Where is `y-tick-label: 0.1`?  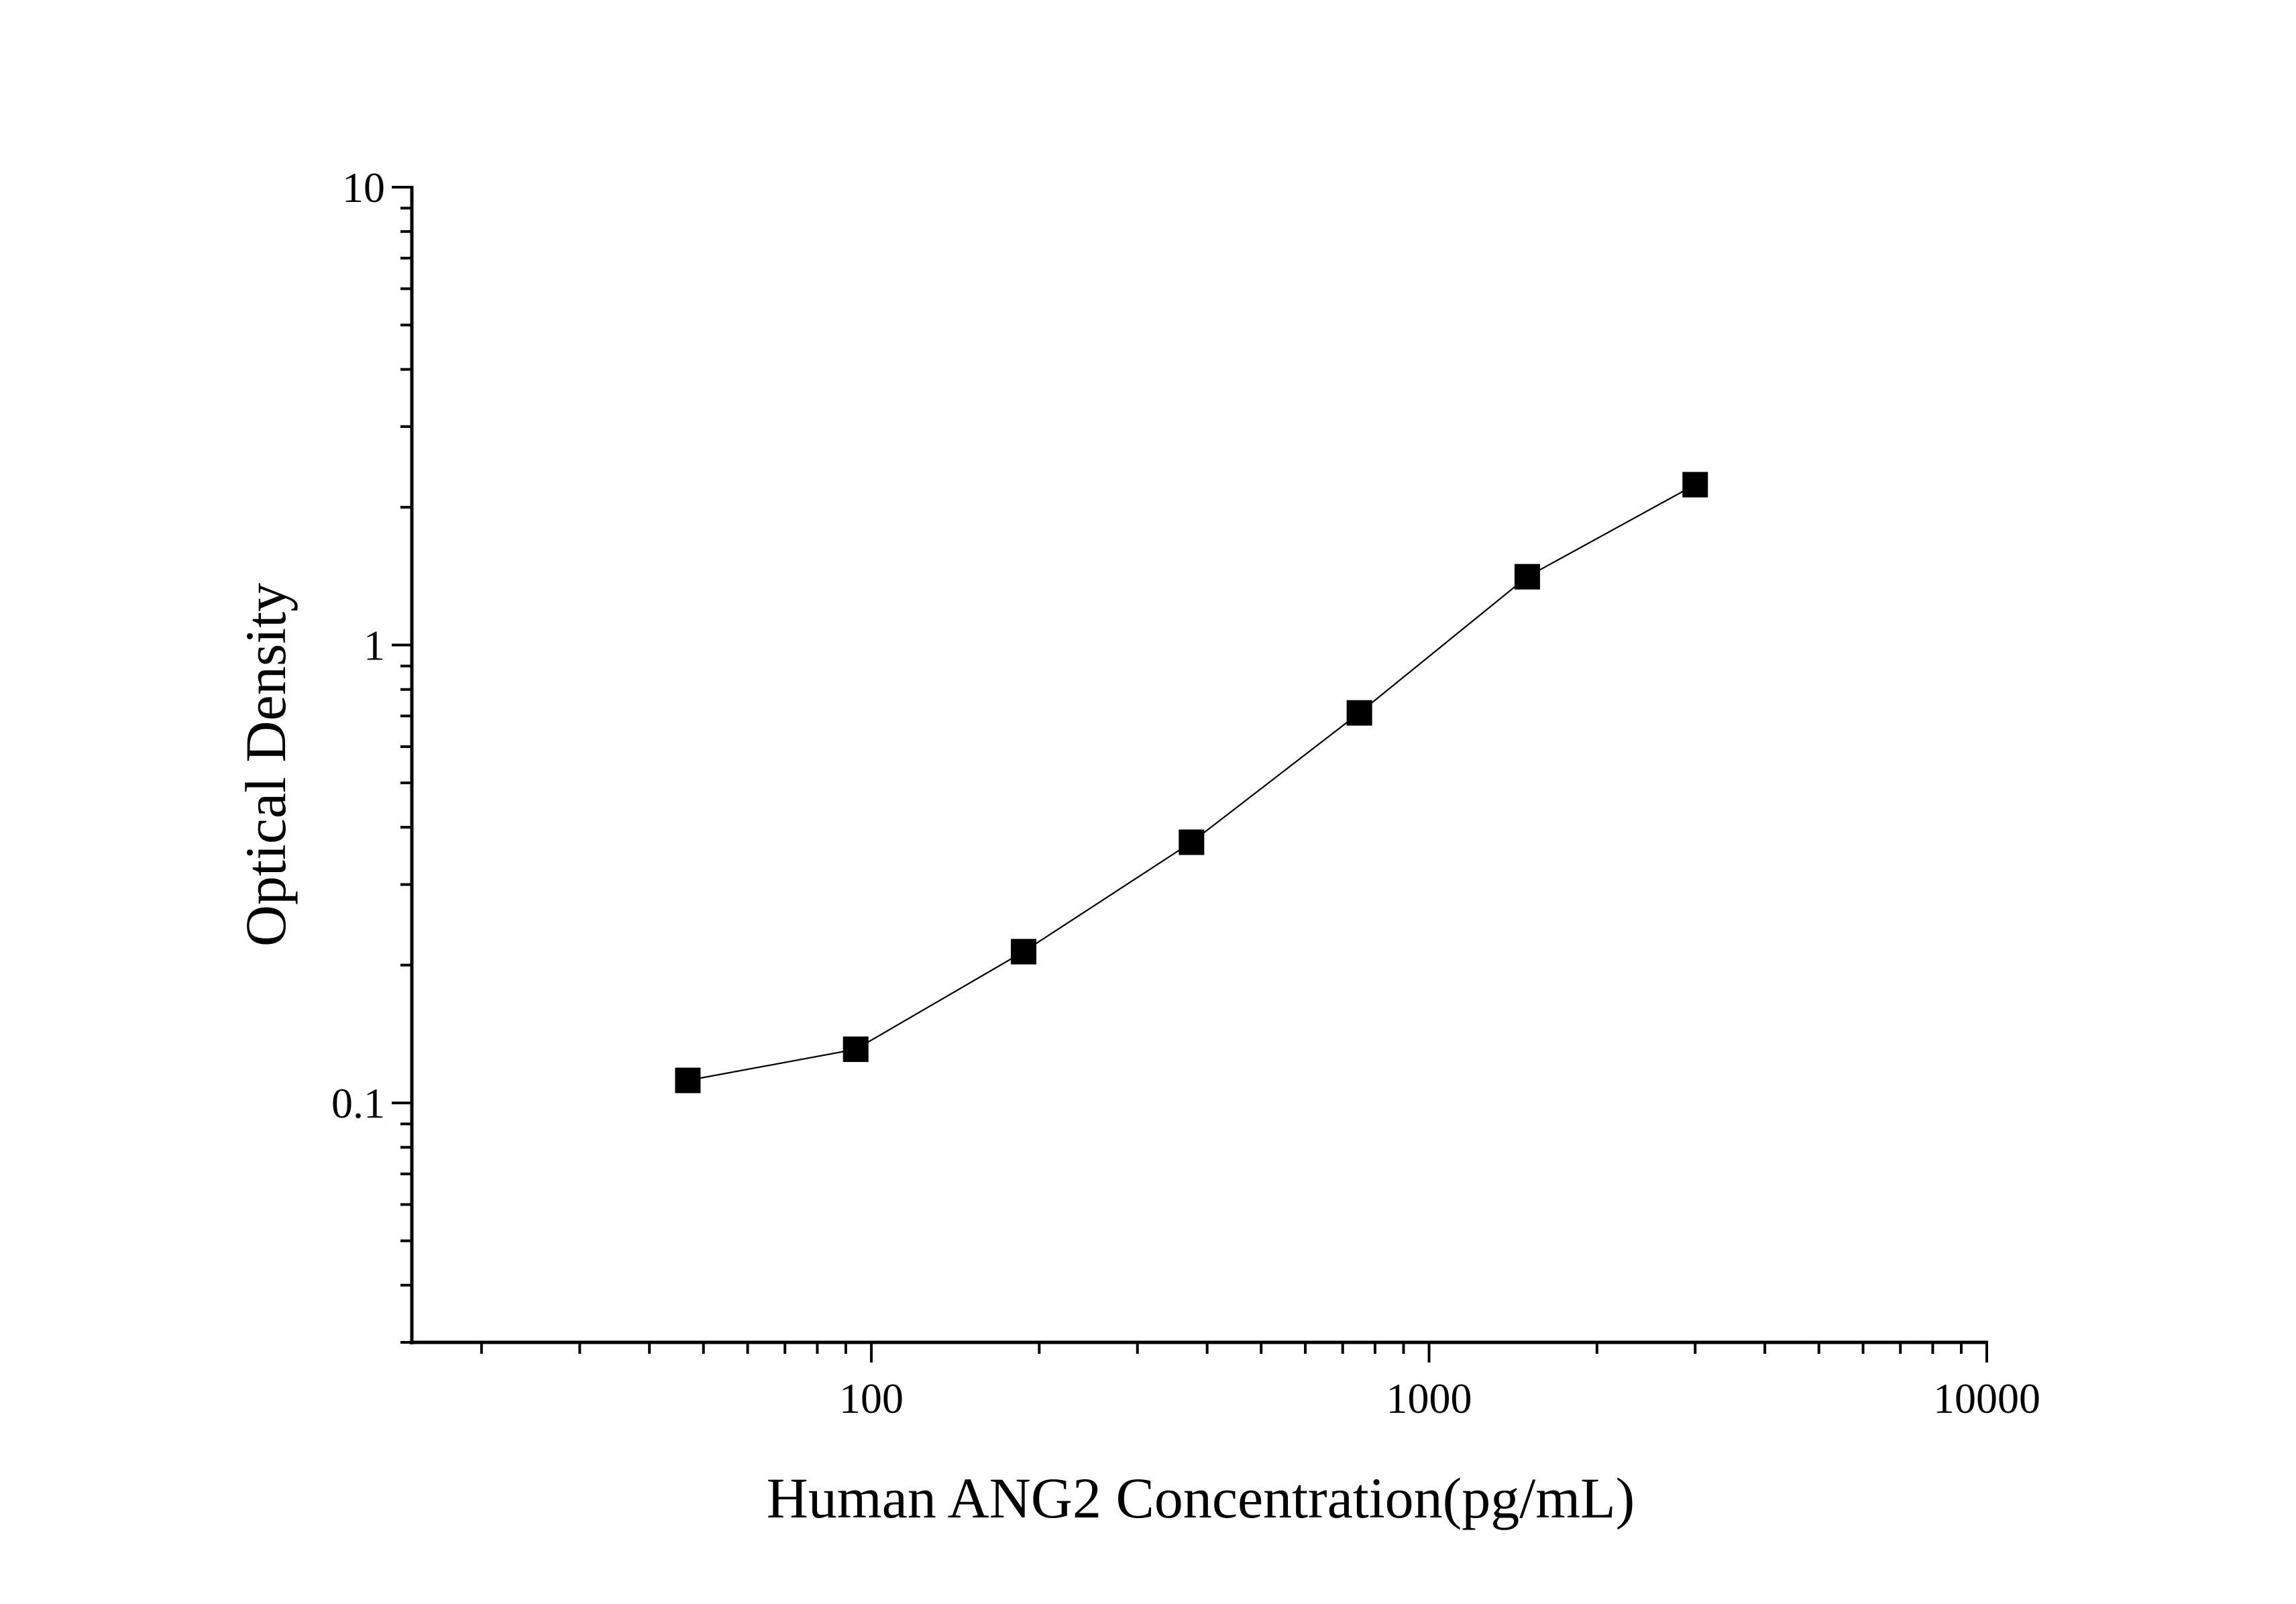 y-tick-label: 0.1 is located at coordinates (358, 1103).